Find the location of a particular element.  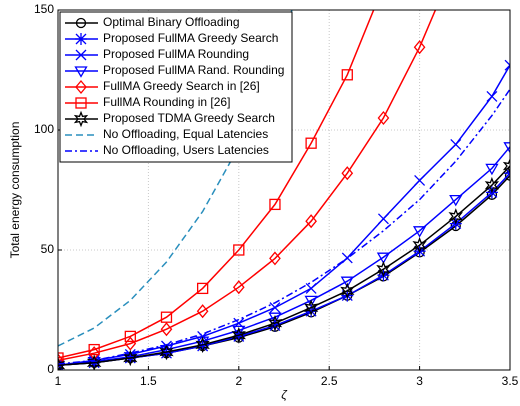

legend-label: FullMA Greedy Search in [26] is located at coordinates (181, 86).